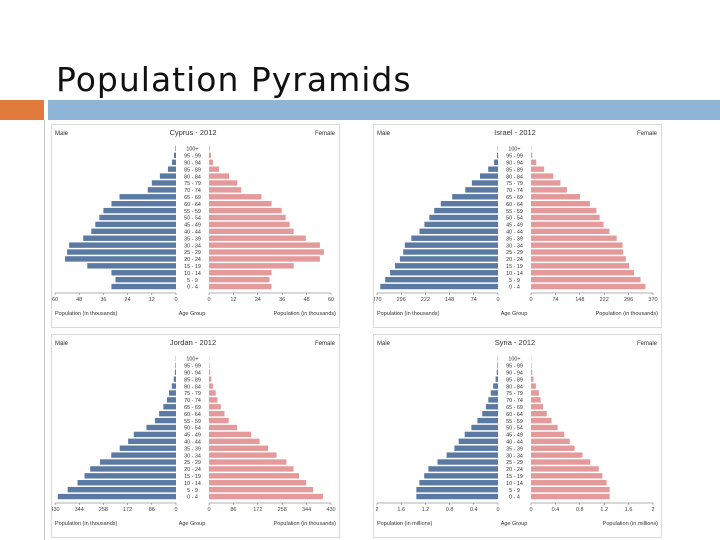 This screenshot has width=720, height=540. Describe the element at coordinates (497, 510) in the screenshot. I see `tick-label-left: 0` at that location.